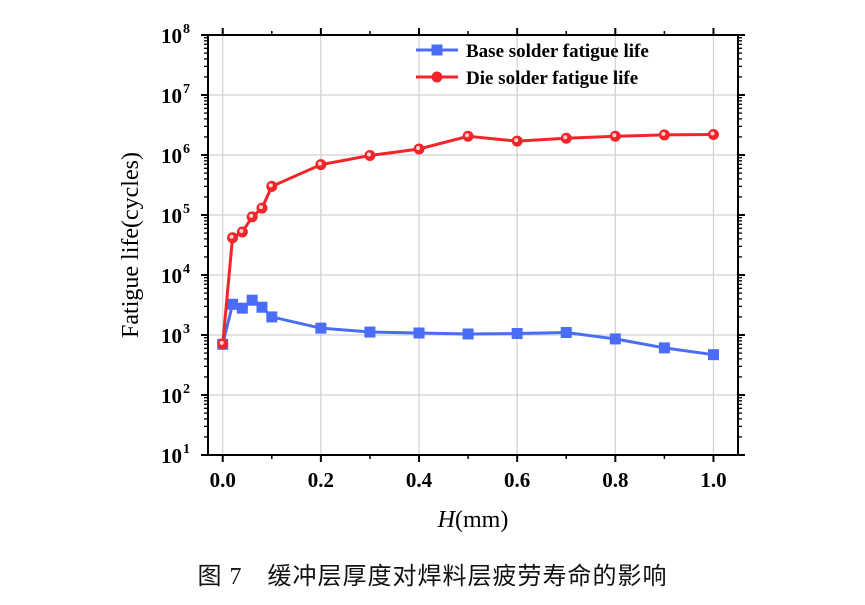 The image size is (865, 605). Describe the element at coordinates (186, 389) in the screenshot. I see `y-tick-exponent: 2` at that location.